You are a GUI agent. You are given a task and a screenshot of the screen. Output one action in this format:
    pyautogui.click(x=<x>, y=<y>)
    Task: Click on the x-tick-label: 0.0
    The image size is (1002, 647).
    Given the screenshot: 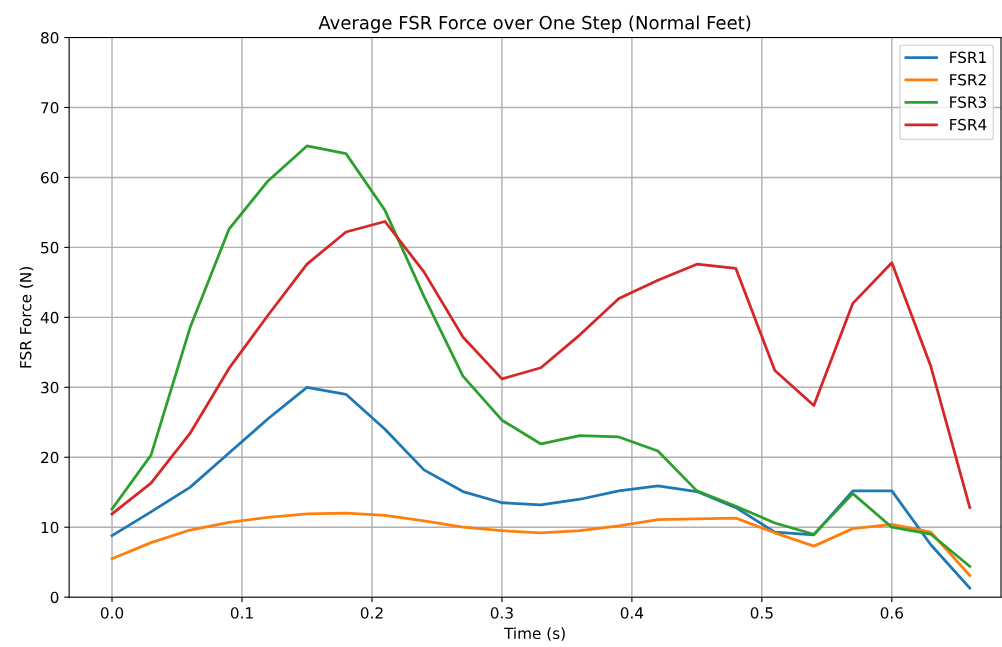 What is the action you would take?
    pyautogui.click(x=112, y=613)
    